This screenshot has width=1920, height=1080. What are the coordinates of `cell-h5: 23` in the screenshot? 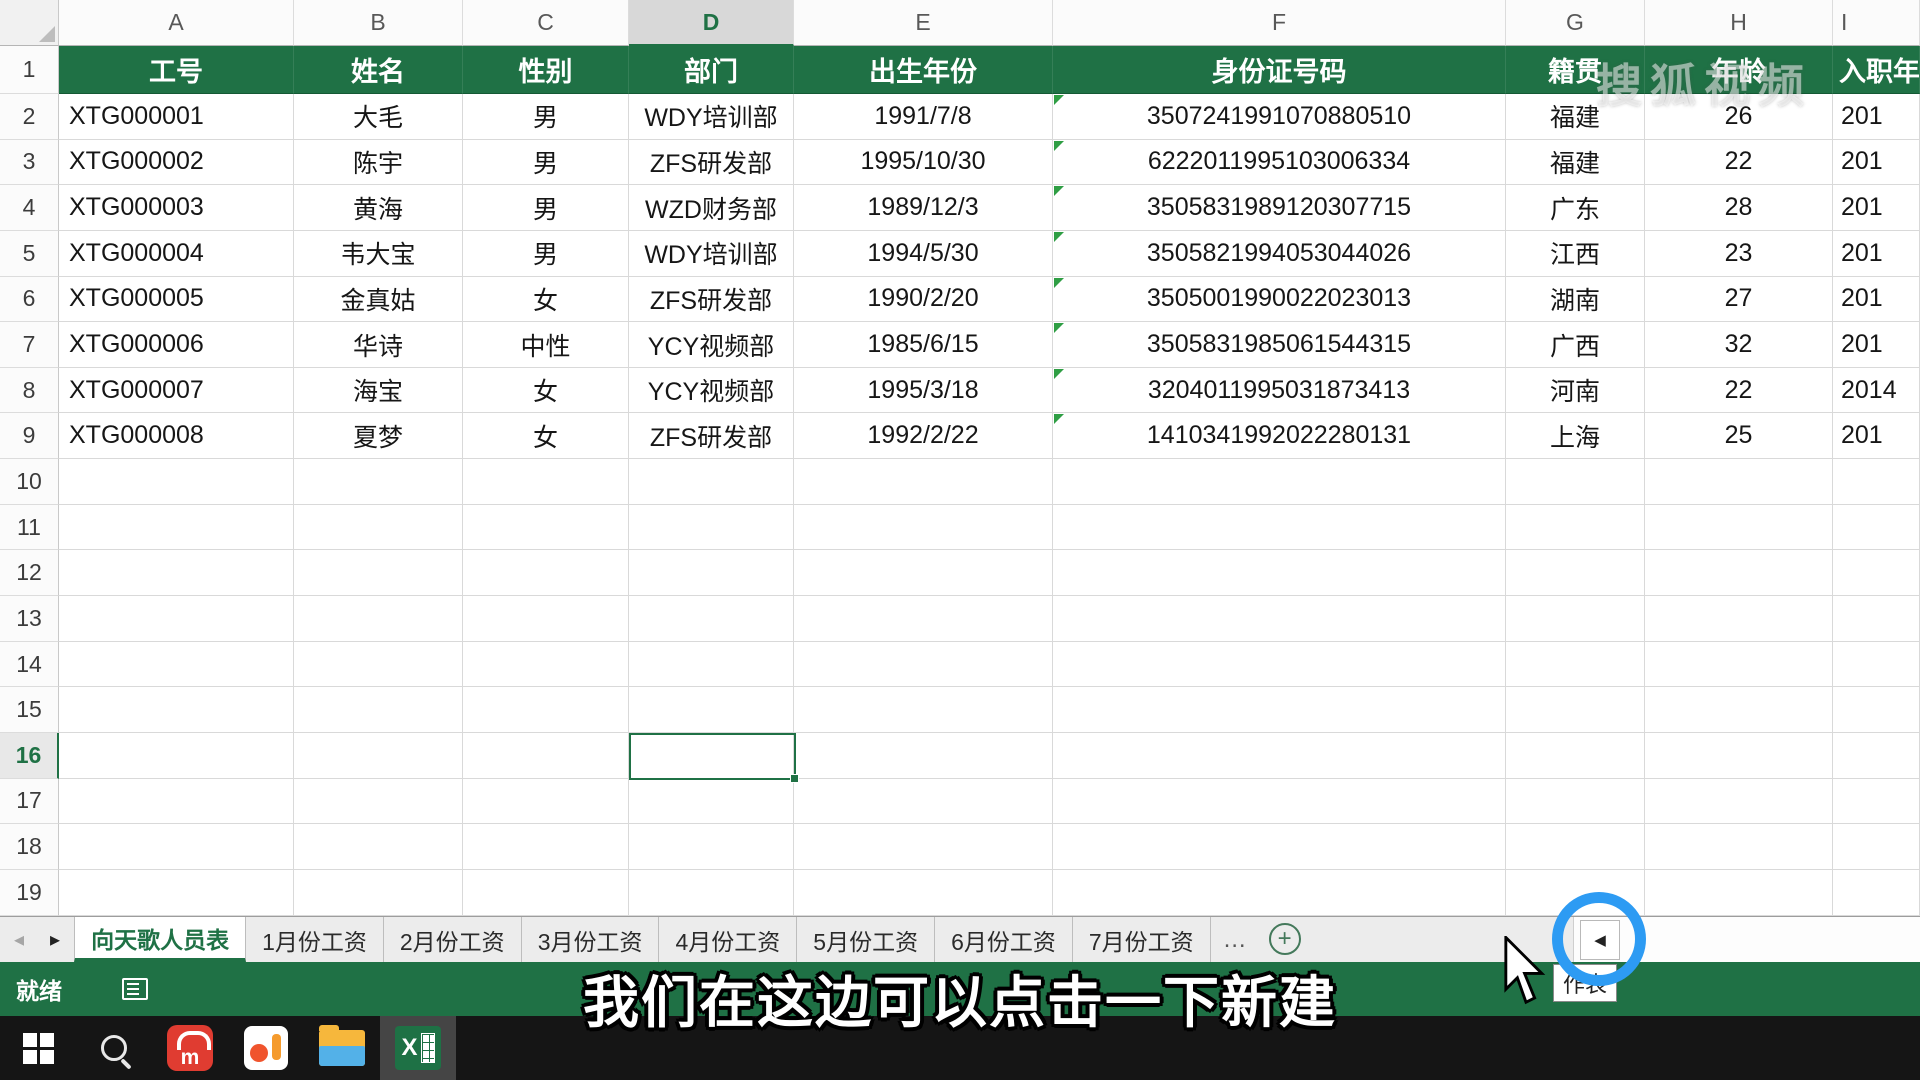 It's located at (1739, 253).